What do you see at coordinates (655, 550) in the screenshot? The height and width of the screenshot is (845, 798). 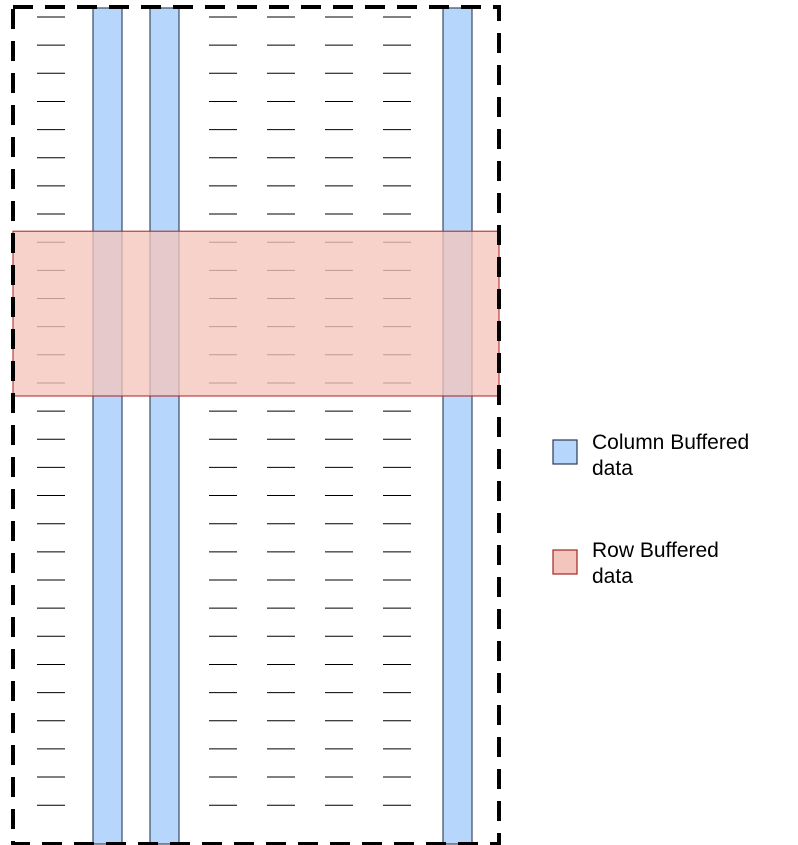 I see `legend-label-row-line1: Row Buffered` at bounding box center [655, 550].